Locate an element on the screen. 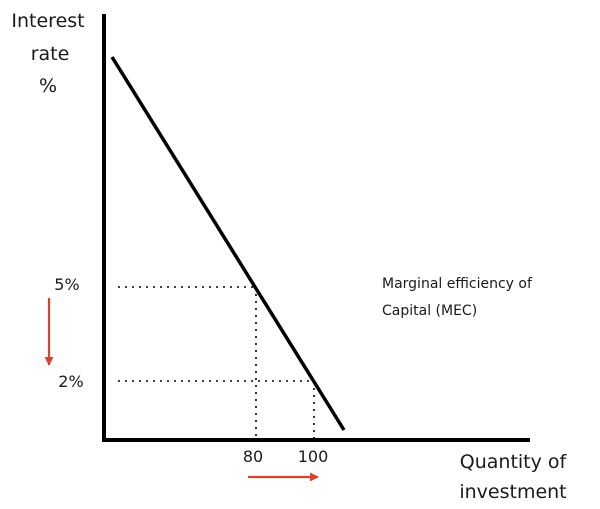  y-axis-label-line3: % is located at coordinates (48, 86).